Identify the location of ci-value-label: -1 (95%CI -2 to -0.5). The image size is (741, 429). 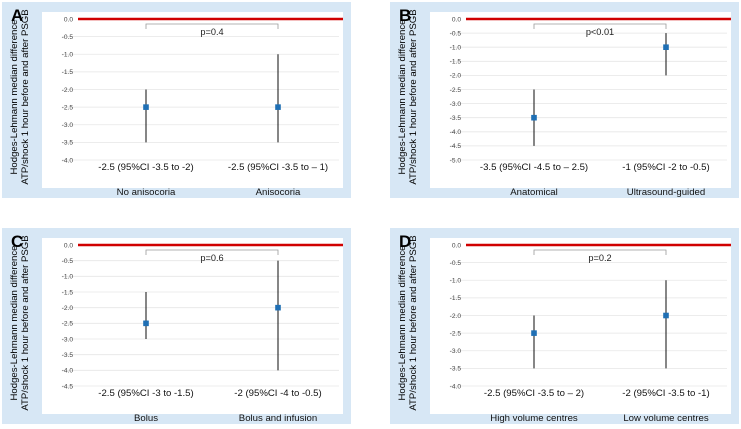
(665, 167).